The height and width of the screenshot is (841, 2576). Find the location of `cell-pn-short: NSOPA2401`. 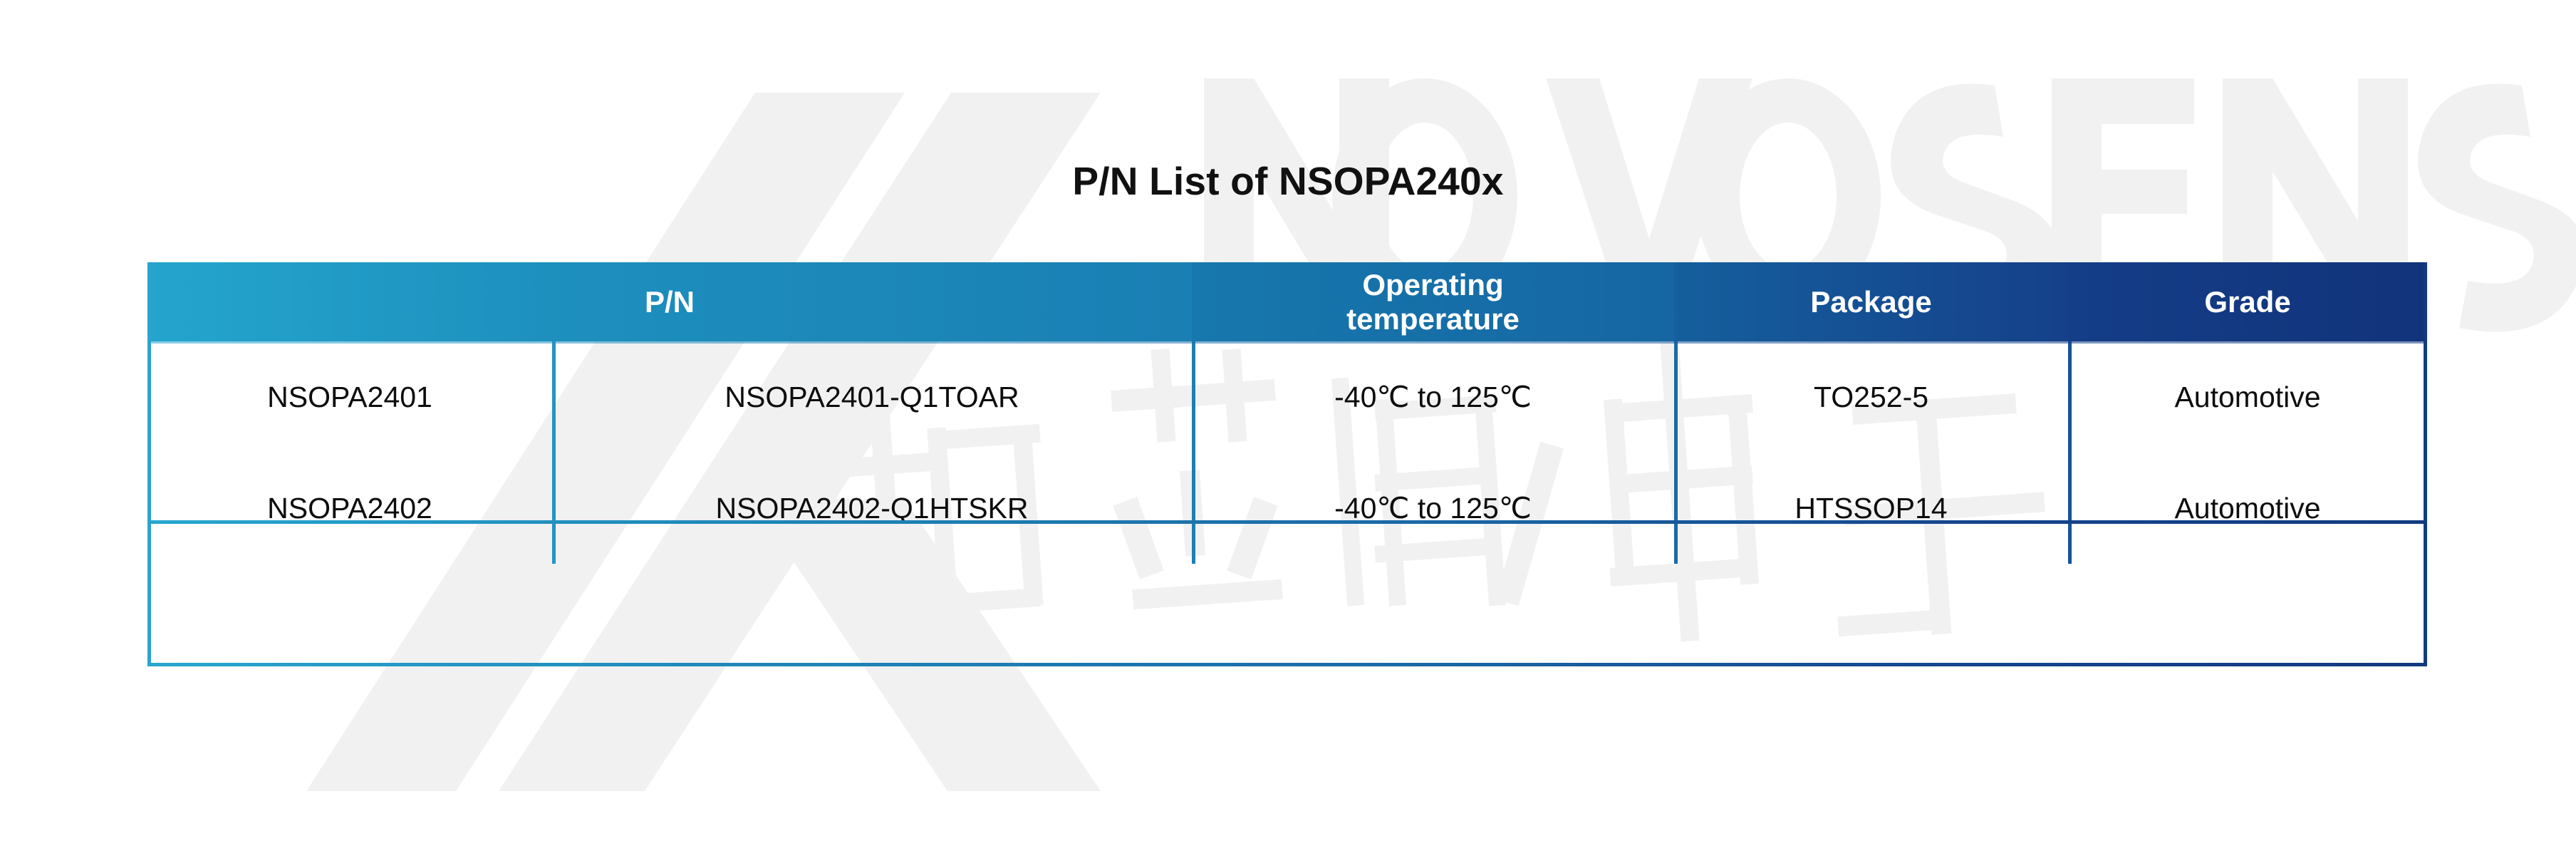

cell-pn-short: NSOPA2401 is located at coordinates (349, 397).